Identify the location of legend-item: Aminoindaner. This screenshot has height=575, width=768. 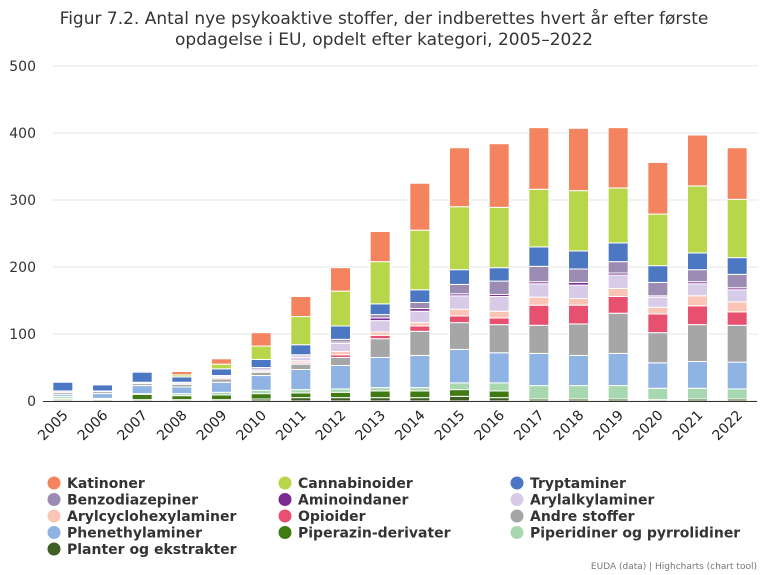
(343, 501).